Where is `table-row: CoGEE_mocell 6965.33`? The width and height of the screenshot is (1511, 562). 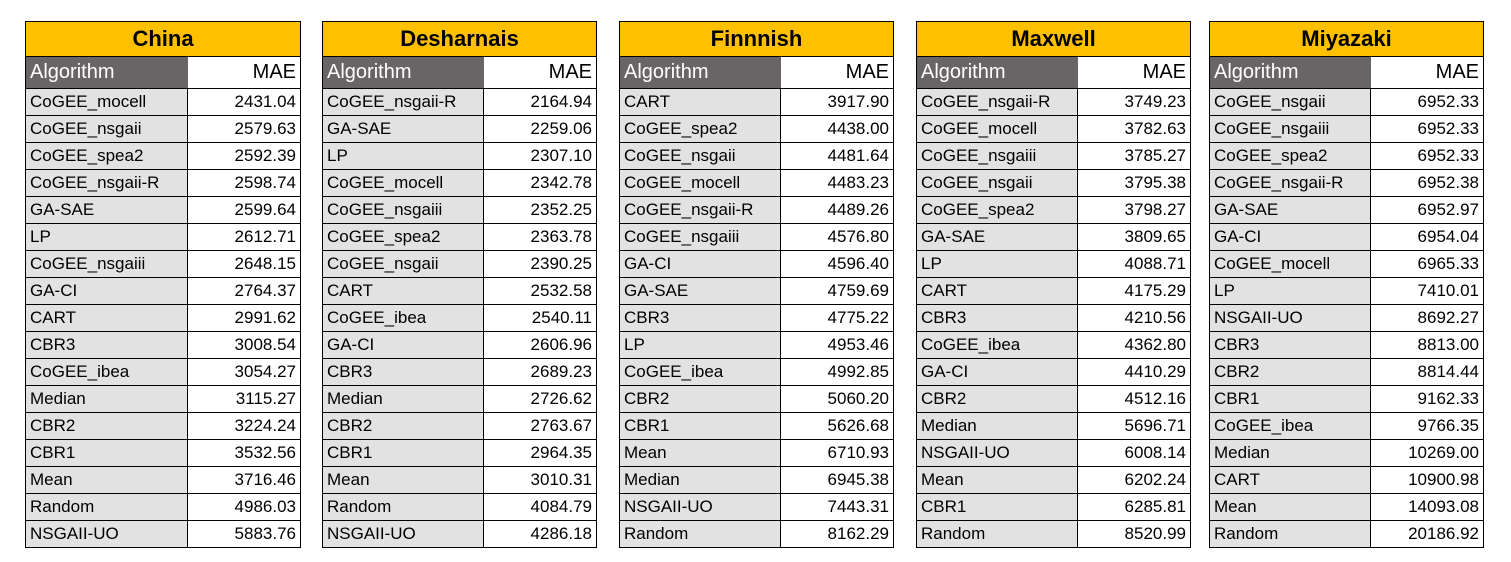
table-row: CoGEE_mocell 6965.33 is located at coordinates (1346, 264).